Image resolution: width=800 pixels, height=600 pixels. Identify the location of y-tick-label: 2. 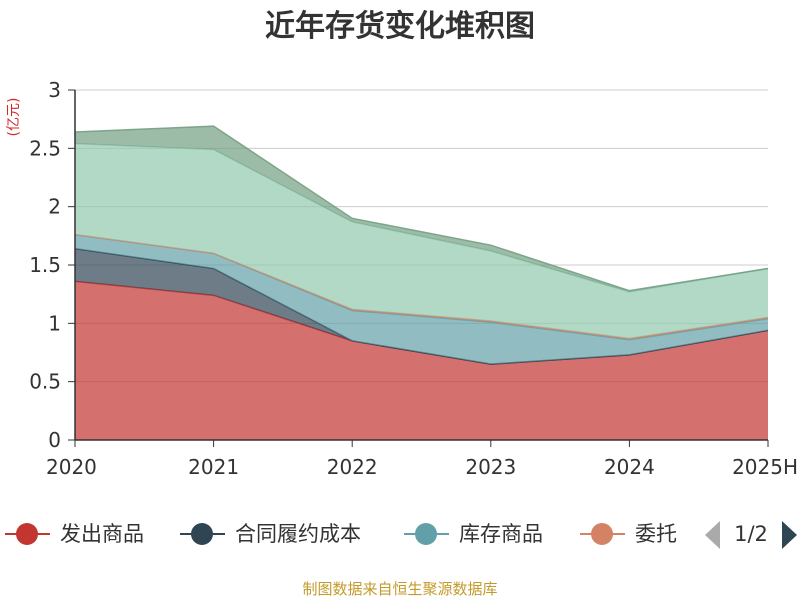
(54, 207).